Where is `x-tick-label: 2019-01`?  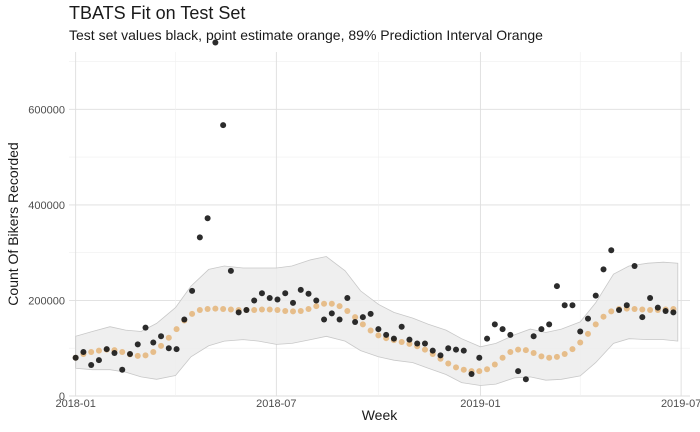
x-tick-label: 2019-01 is located at coordinates (480, 404).